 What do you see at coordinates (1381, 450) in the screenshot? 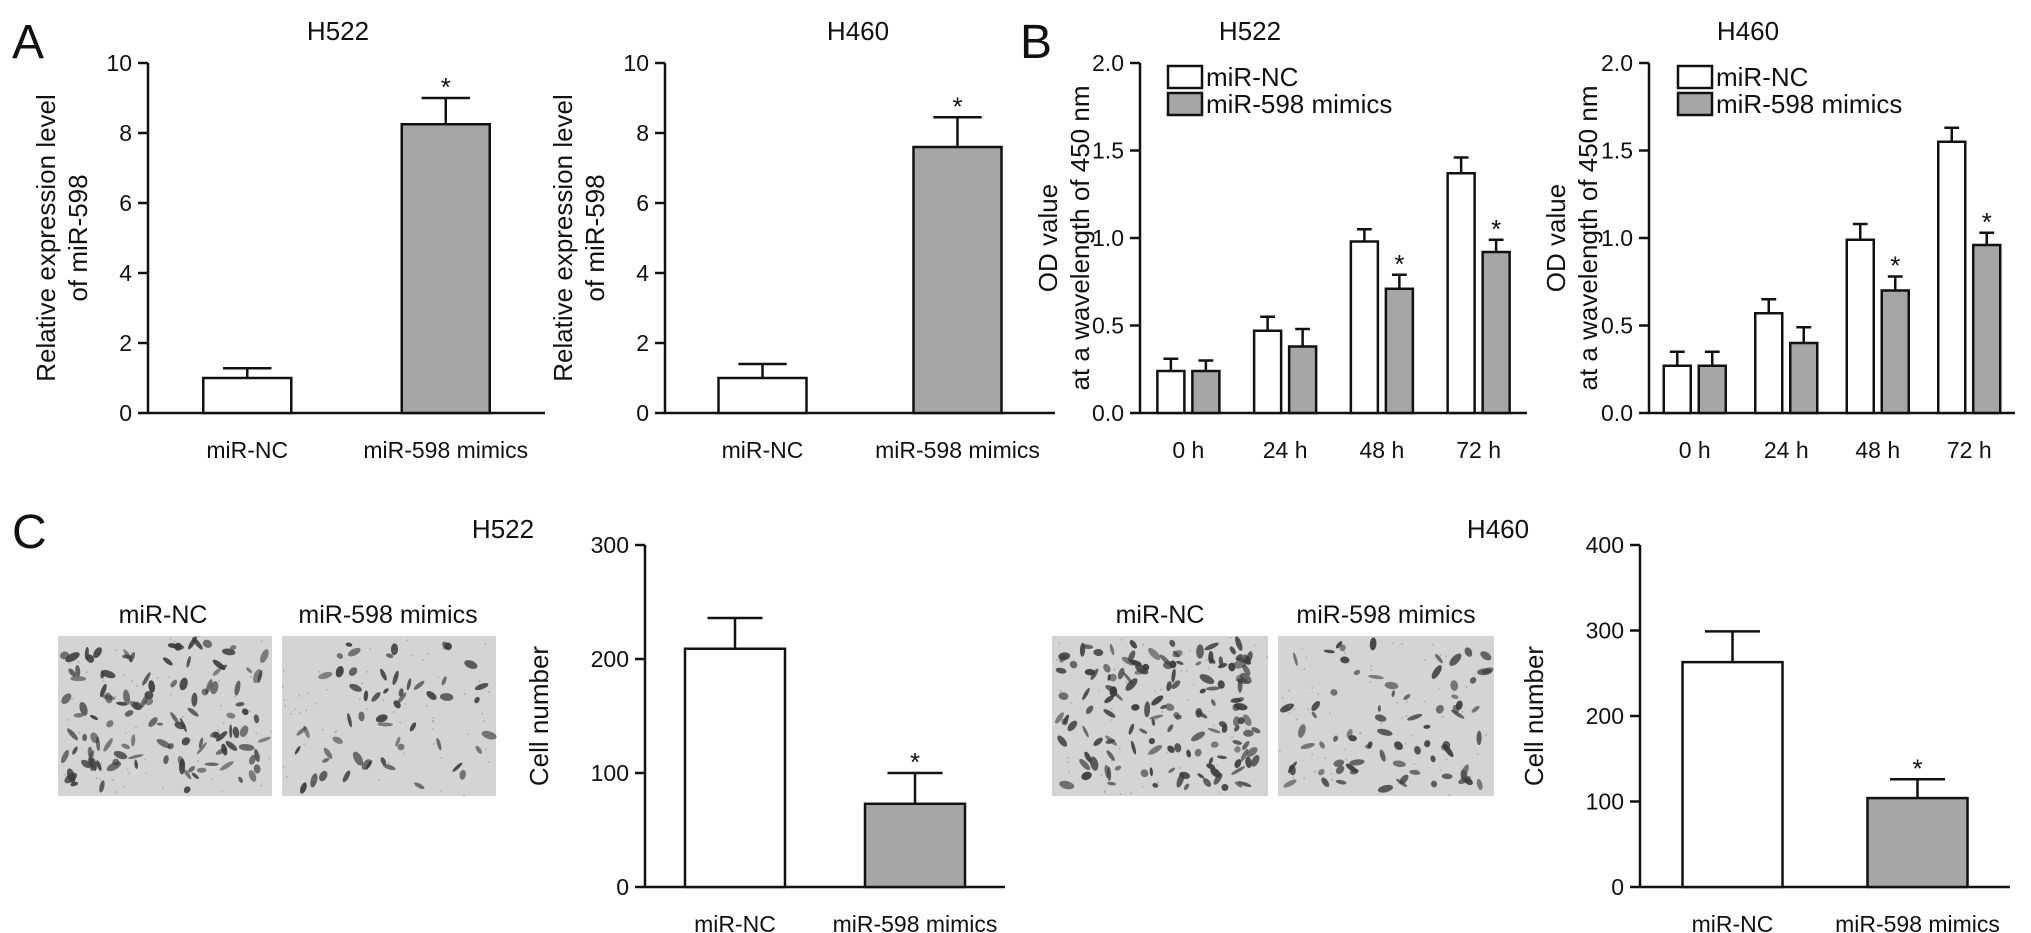
I see `x-tick-label: 48 h` at bounding box center [1381, 450].